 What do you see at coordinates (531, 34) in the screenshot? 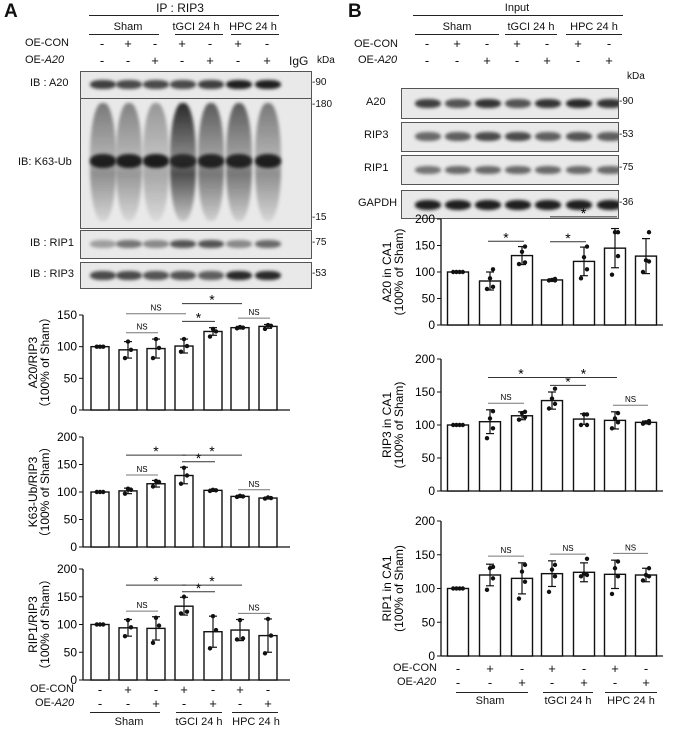
I see `tgci-underline-b` at bounding box center [531, 34].